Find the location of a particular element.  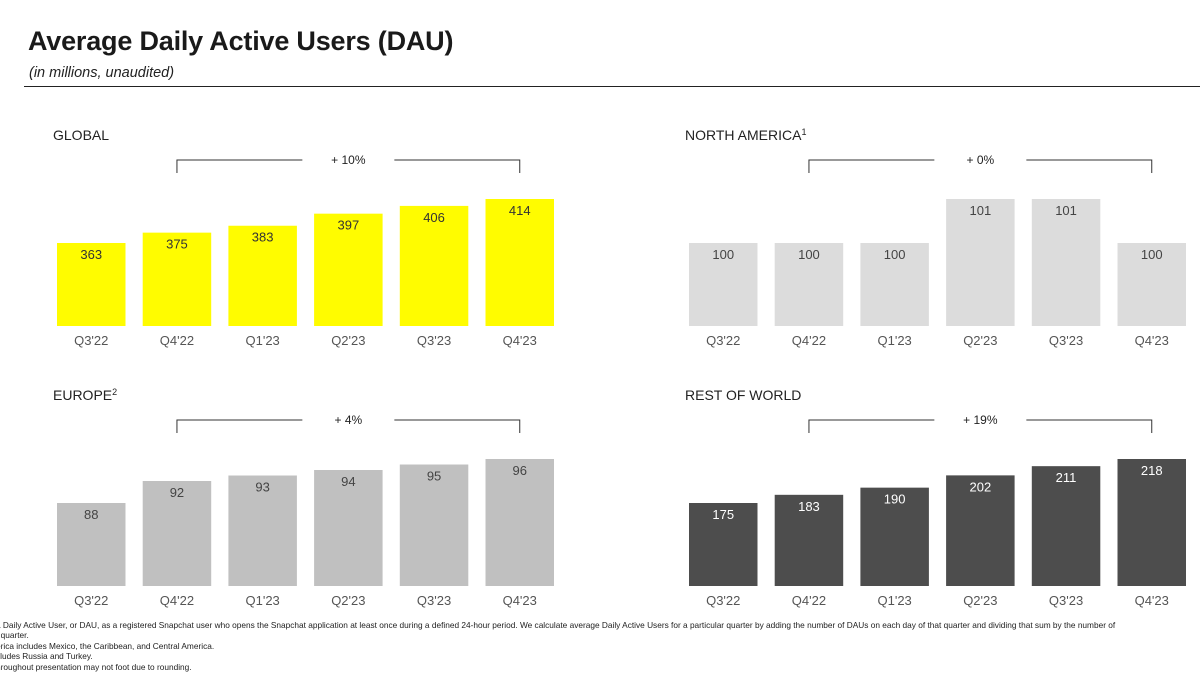

chart-0-title: GLOBAL is located at coordinates (81, 135).